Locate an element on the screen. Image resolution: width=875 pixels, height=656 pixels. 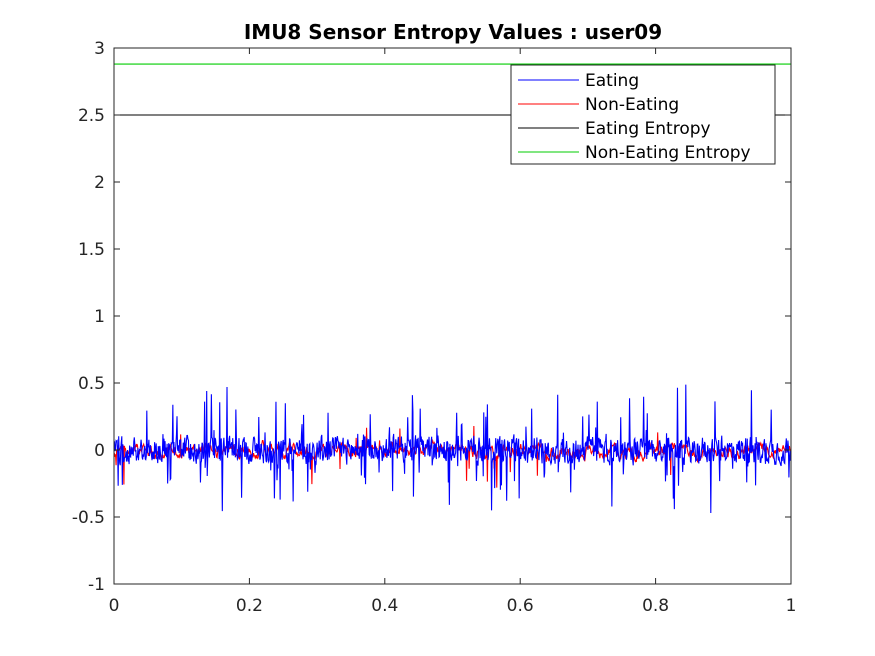
legend-entry-label: Non-Eating Entropy is located at coordinates (668, 153).